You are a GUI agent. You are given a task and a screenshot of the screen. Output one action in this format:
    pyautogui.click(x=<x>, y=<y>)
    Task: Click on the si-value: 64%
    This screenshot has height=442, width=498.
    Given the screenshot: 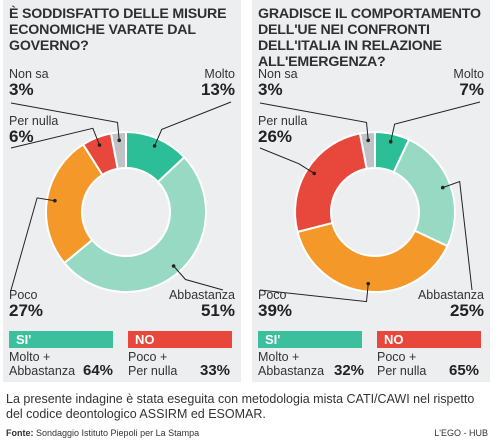 What is the action you would take?
    pyautogui.click(x=98, y=370)
    